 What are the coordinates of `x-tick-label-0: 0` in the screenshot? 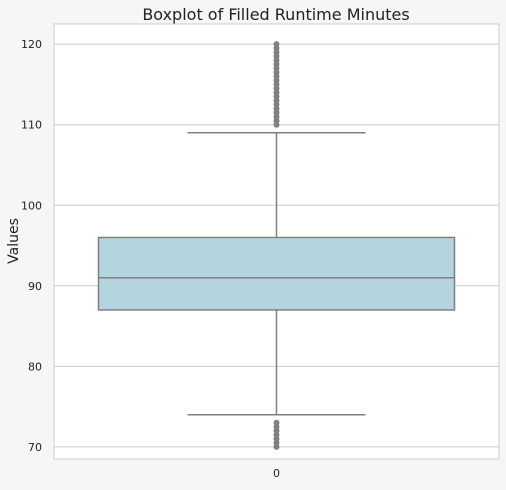 It's located at (276, 473).